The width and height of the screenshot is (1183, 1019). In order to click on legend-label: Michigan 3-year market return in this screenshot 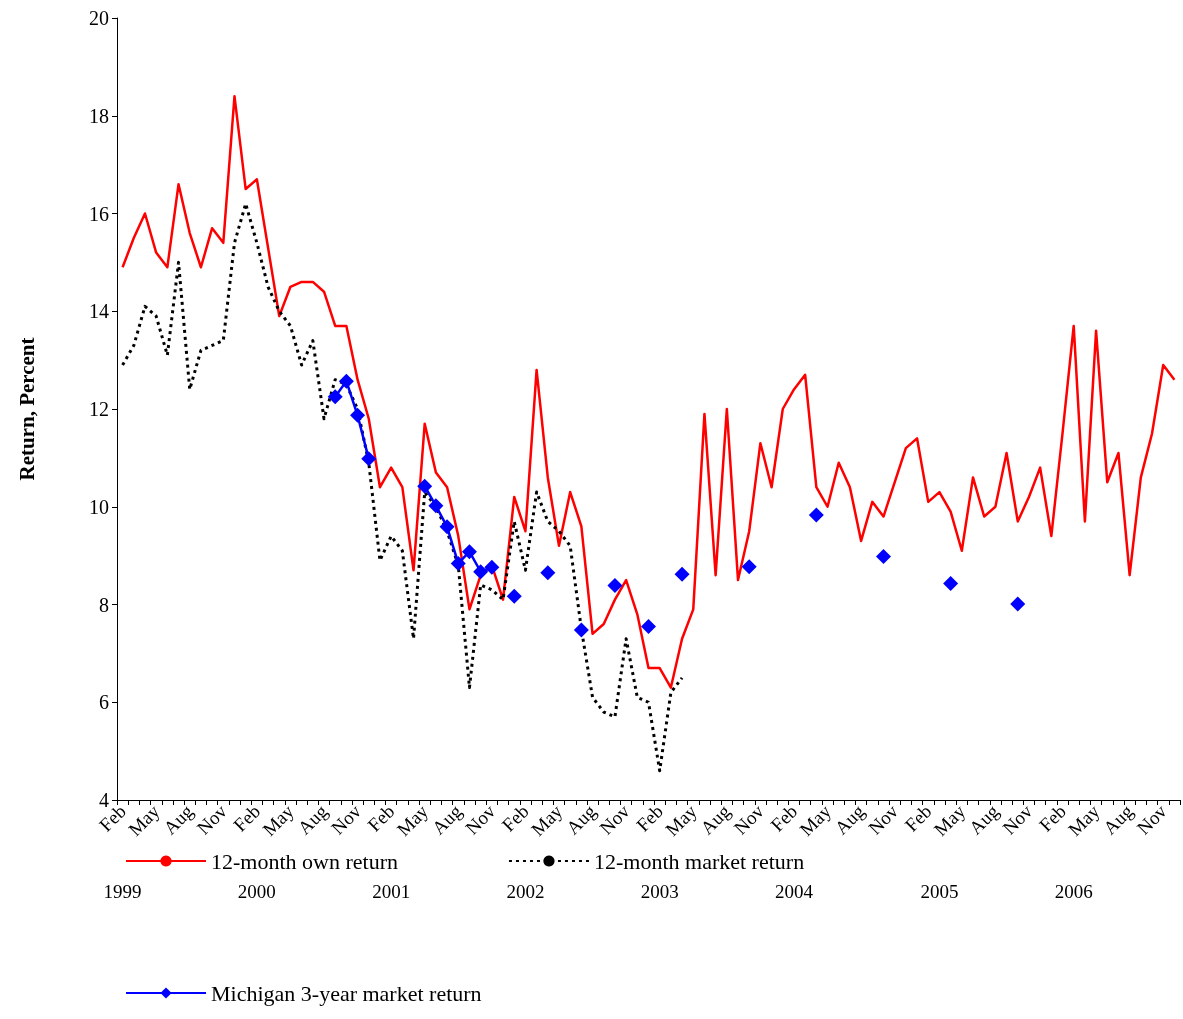, I will do `click(346, 993)`.